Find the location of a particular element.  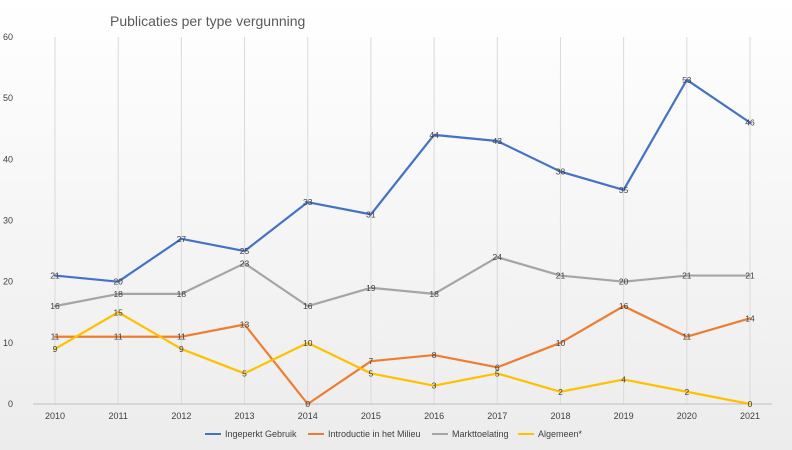

data-label: 13 is located at coordinates (245, 324).